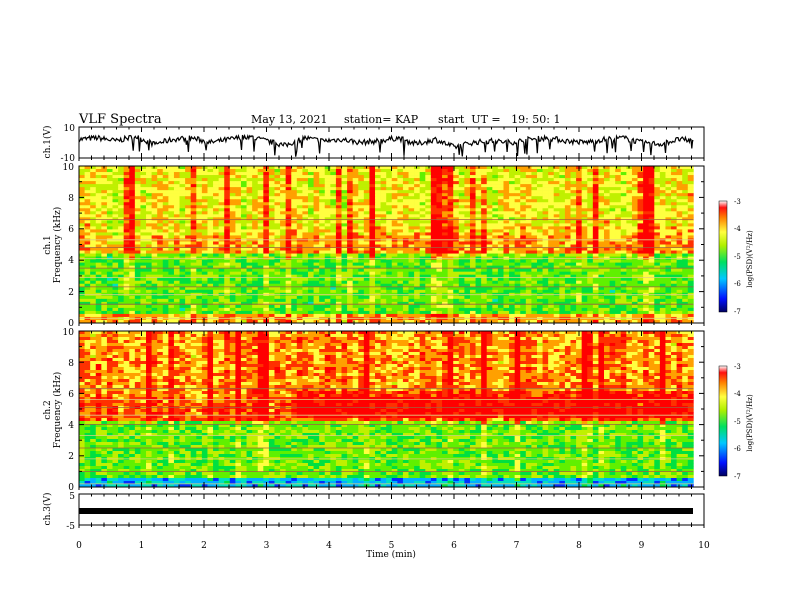 Image resolution: width=792 pixels, height=612 pixels. I want to click on ch1-ytick-top: 10, so click(70, 129).